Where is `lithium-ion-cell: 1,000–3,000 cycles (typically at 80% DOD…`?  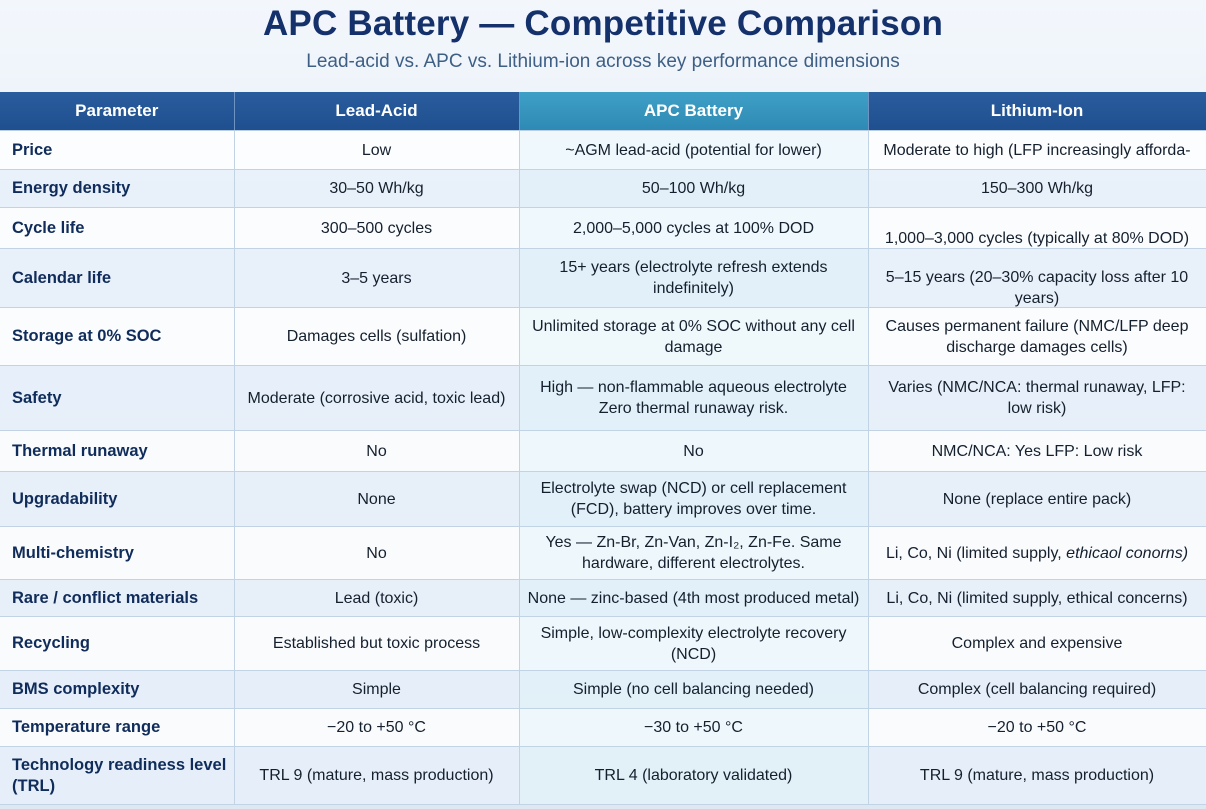 lithium-ion-cell: 1,000–3,000 cycles (typically at 80% DOD… is located at coordinates (1037, 228).